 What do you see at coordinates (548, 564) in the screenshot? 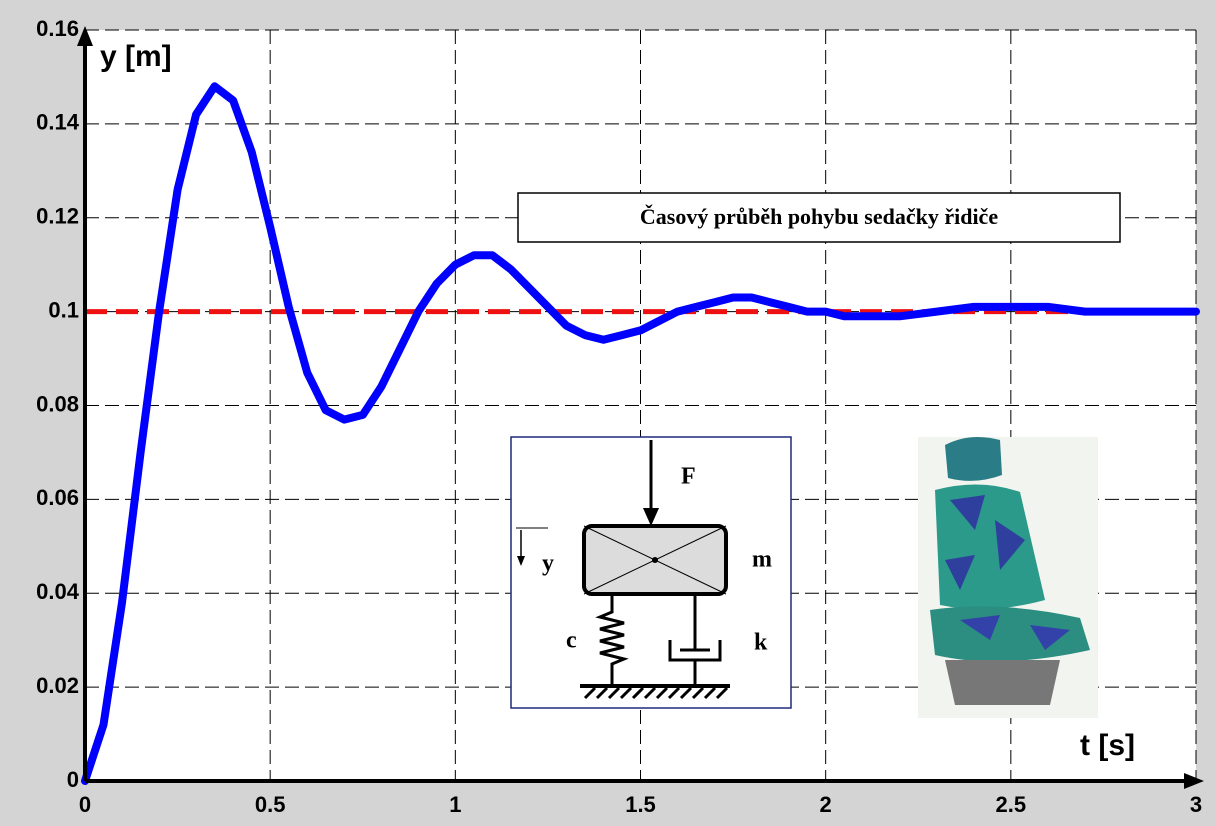
I see `displacement-label: y` at bounding box center [548, 564].